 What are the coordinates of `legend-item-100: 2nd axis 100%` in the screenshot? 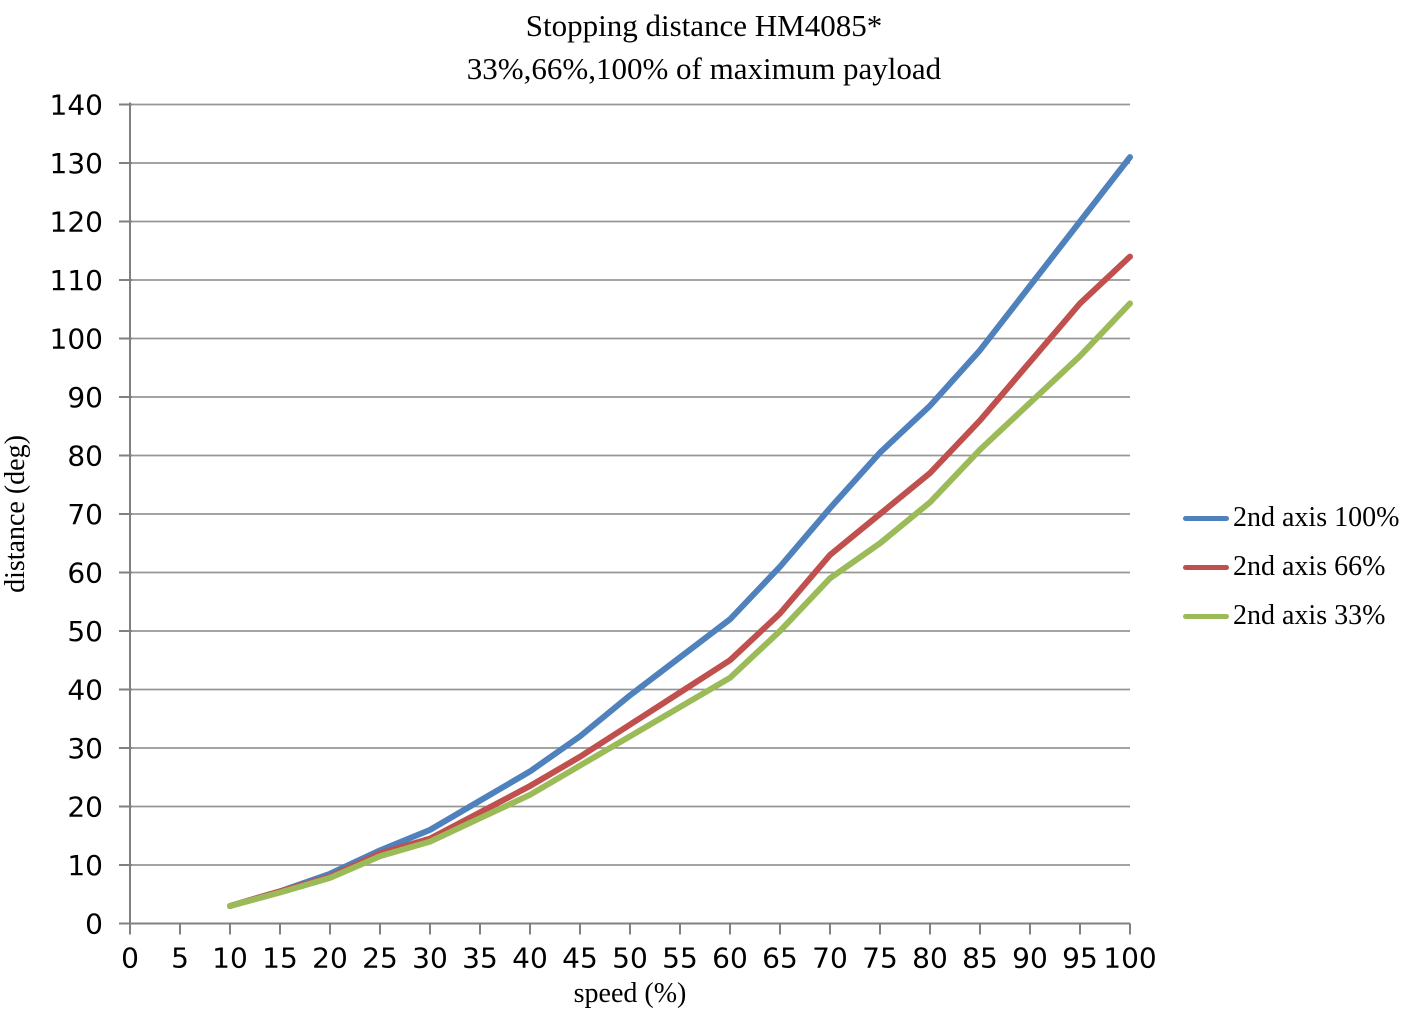 It's located at (1291, 517).